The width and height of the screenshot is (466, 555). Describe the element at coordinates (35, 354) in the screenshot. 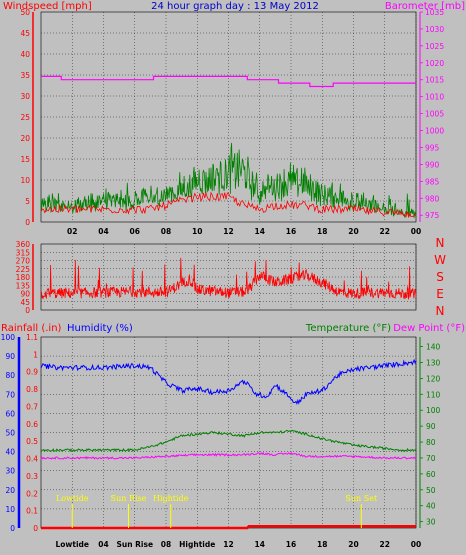

I see `rainfall-tick-label: 1` at that location.